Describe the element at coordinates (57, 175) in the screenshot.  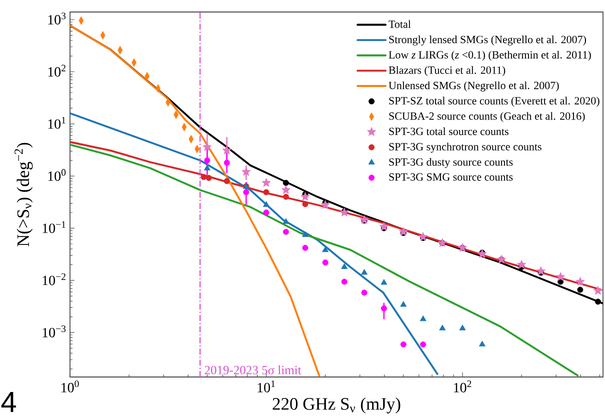
I see `y-tick-label: 10$^{0}$` at that location.